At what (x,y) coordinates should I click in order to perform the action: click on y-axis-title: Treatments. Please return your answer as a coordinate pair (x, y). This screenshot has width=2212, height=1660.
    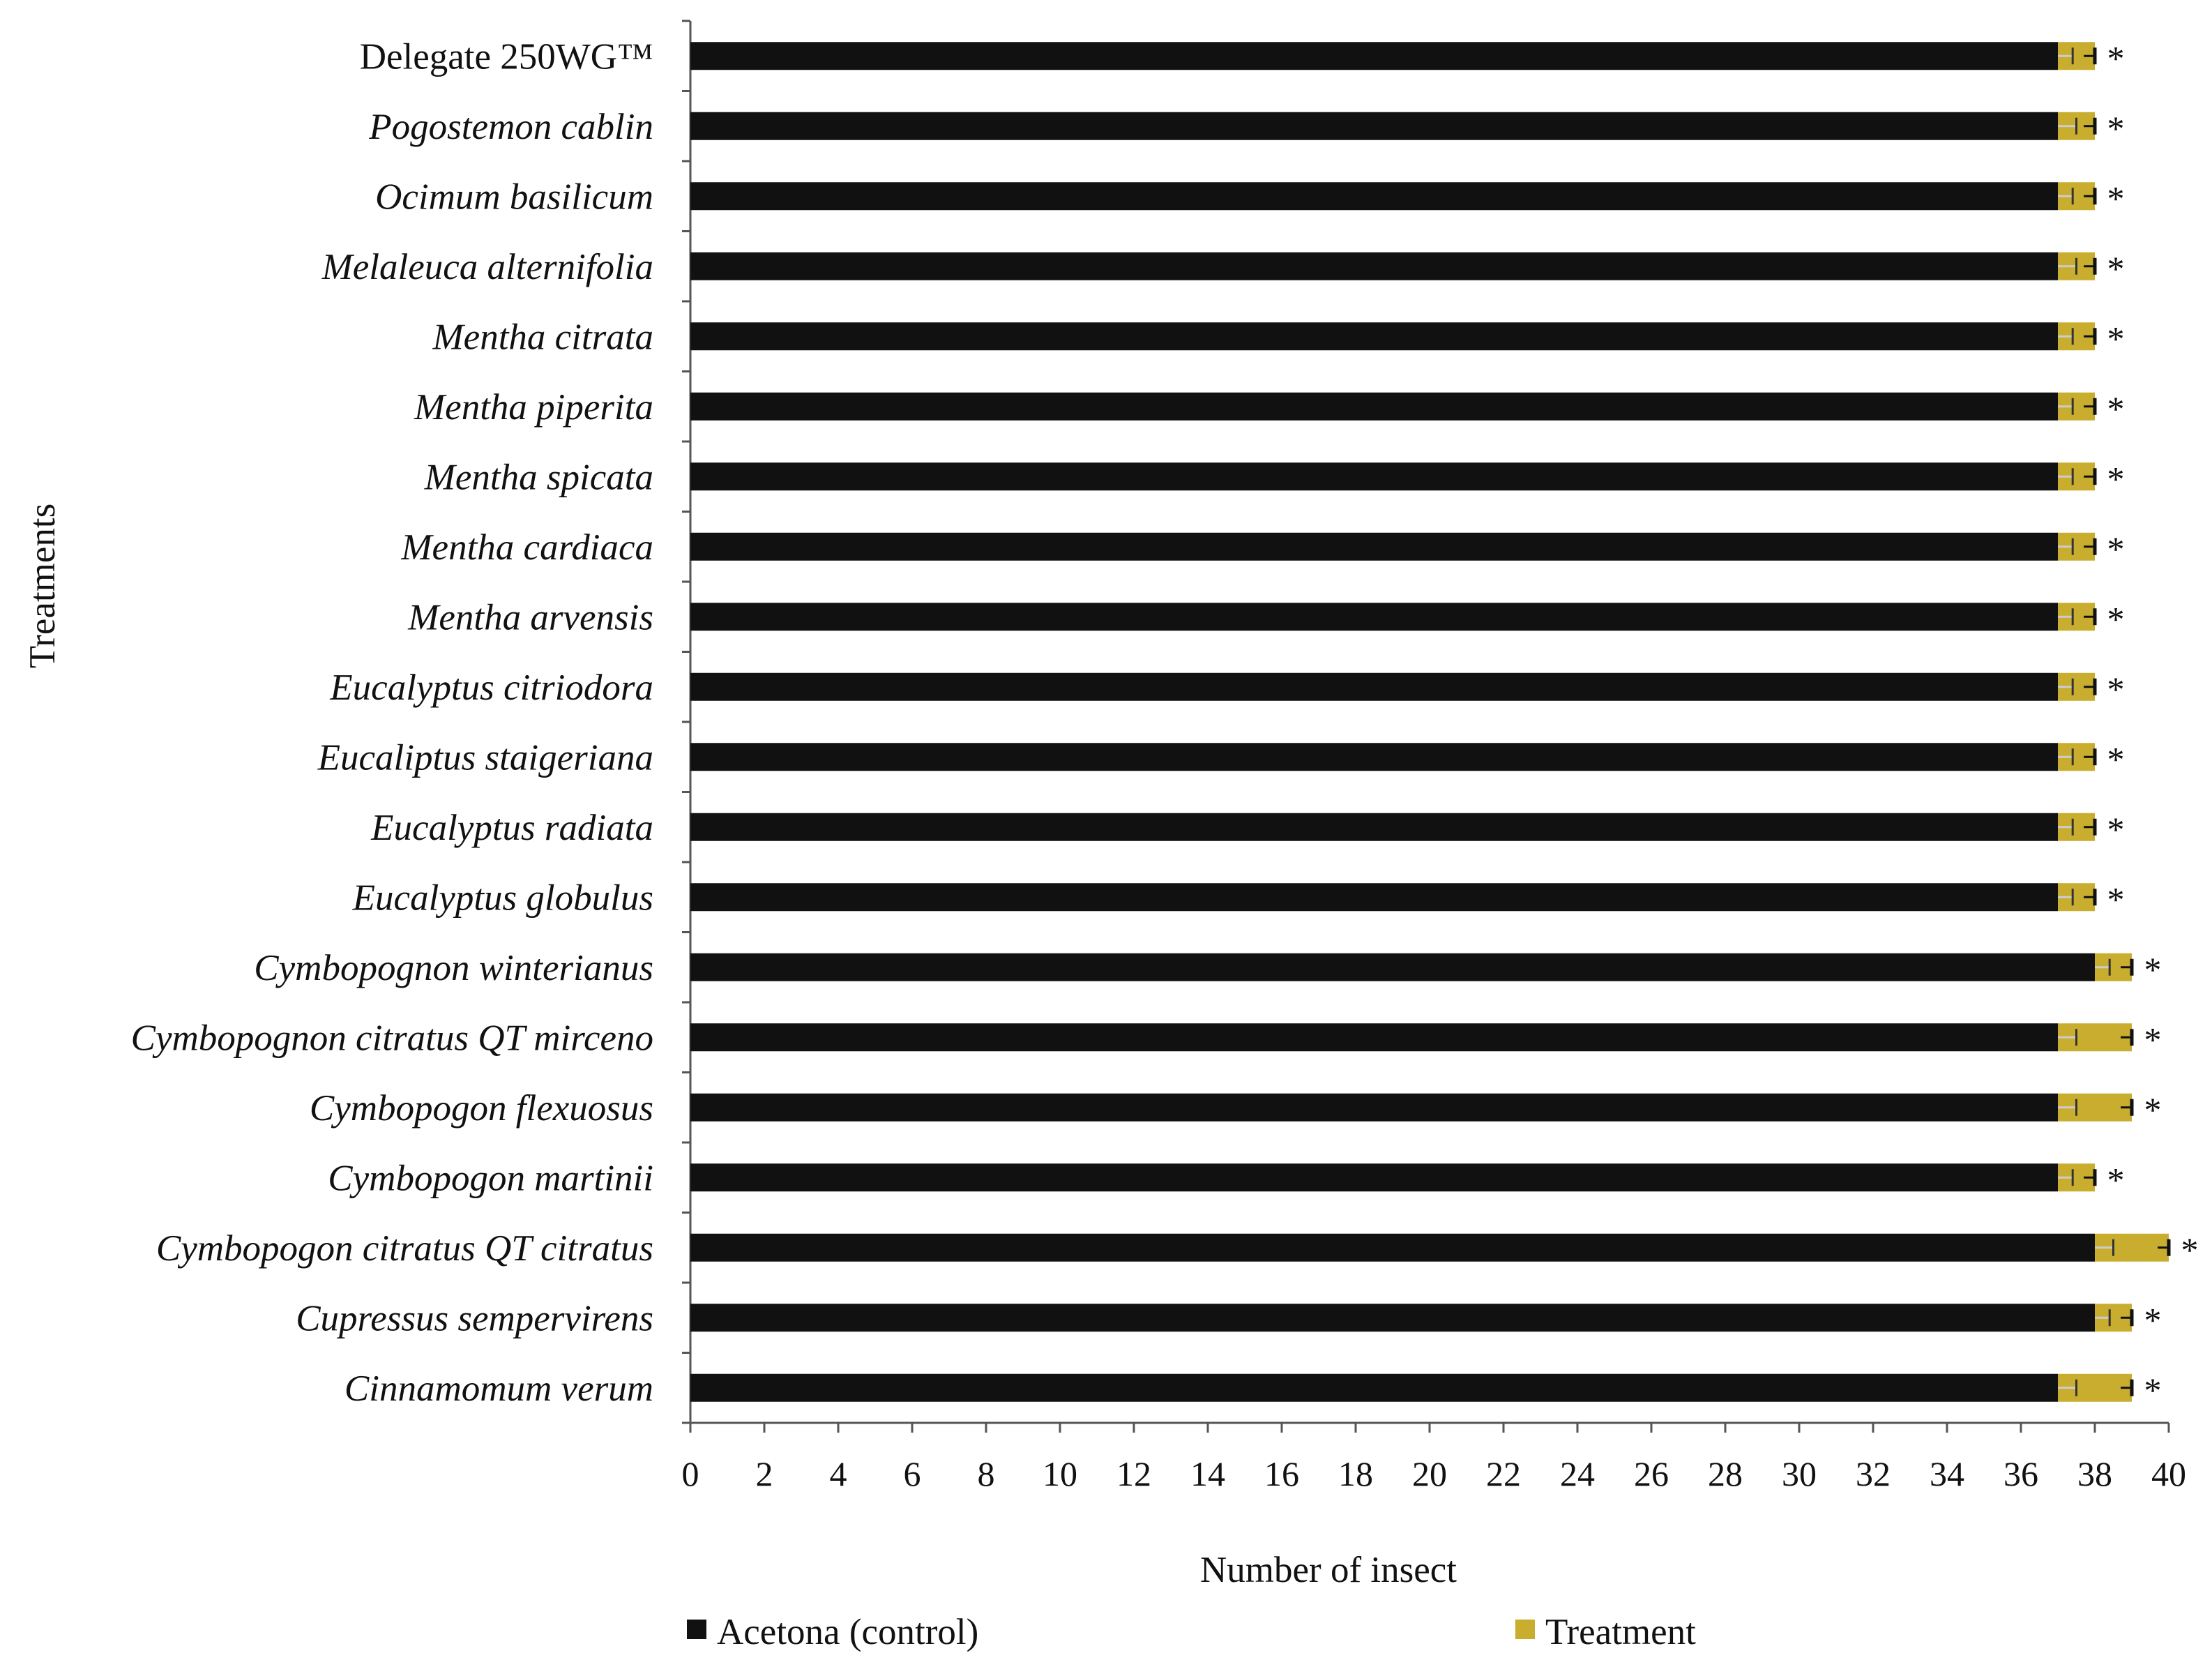
    Looking at the image, I should click on (42, 586).